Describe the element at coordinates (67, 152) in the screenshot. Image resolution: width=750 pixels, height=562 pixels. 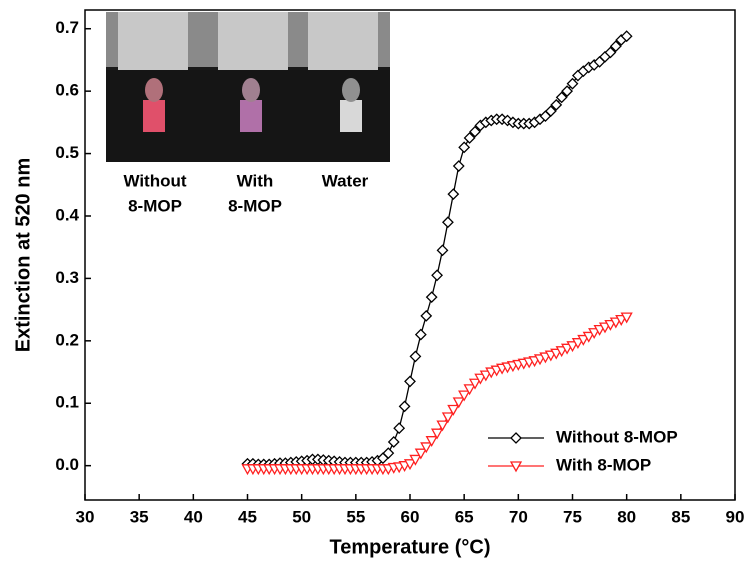
I see `y-tick-label: 0.5` at that location.